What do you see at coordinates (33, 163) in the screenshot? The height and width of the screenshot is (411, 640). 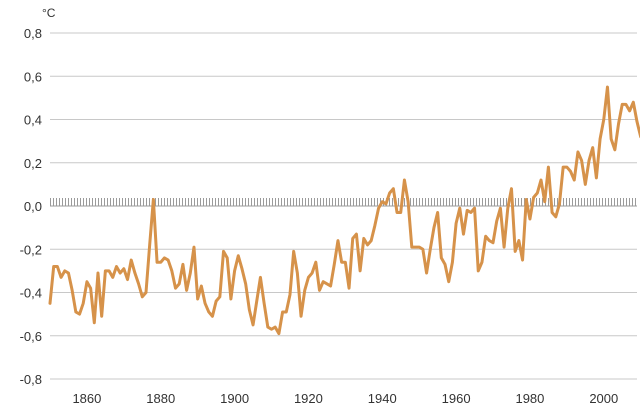 I see `y-tick-label: 0,2` at bounding box center [33, 163].